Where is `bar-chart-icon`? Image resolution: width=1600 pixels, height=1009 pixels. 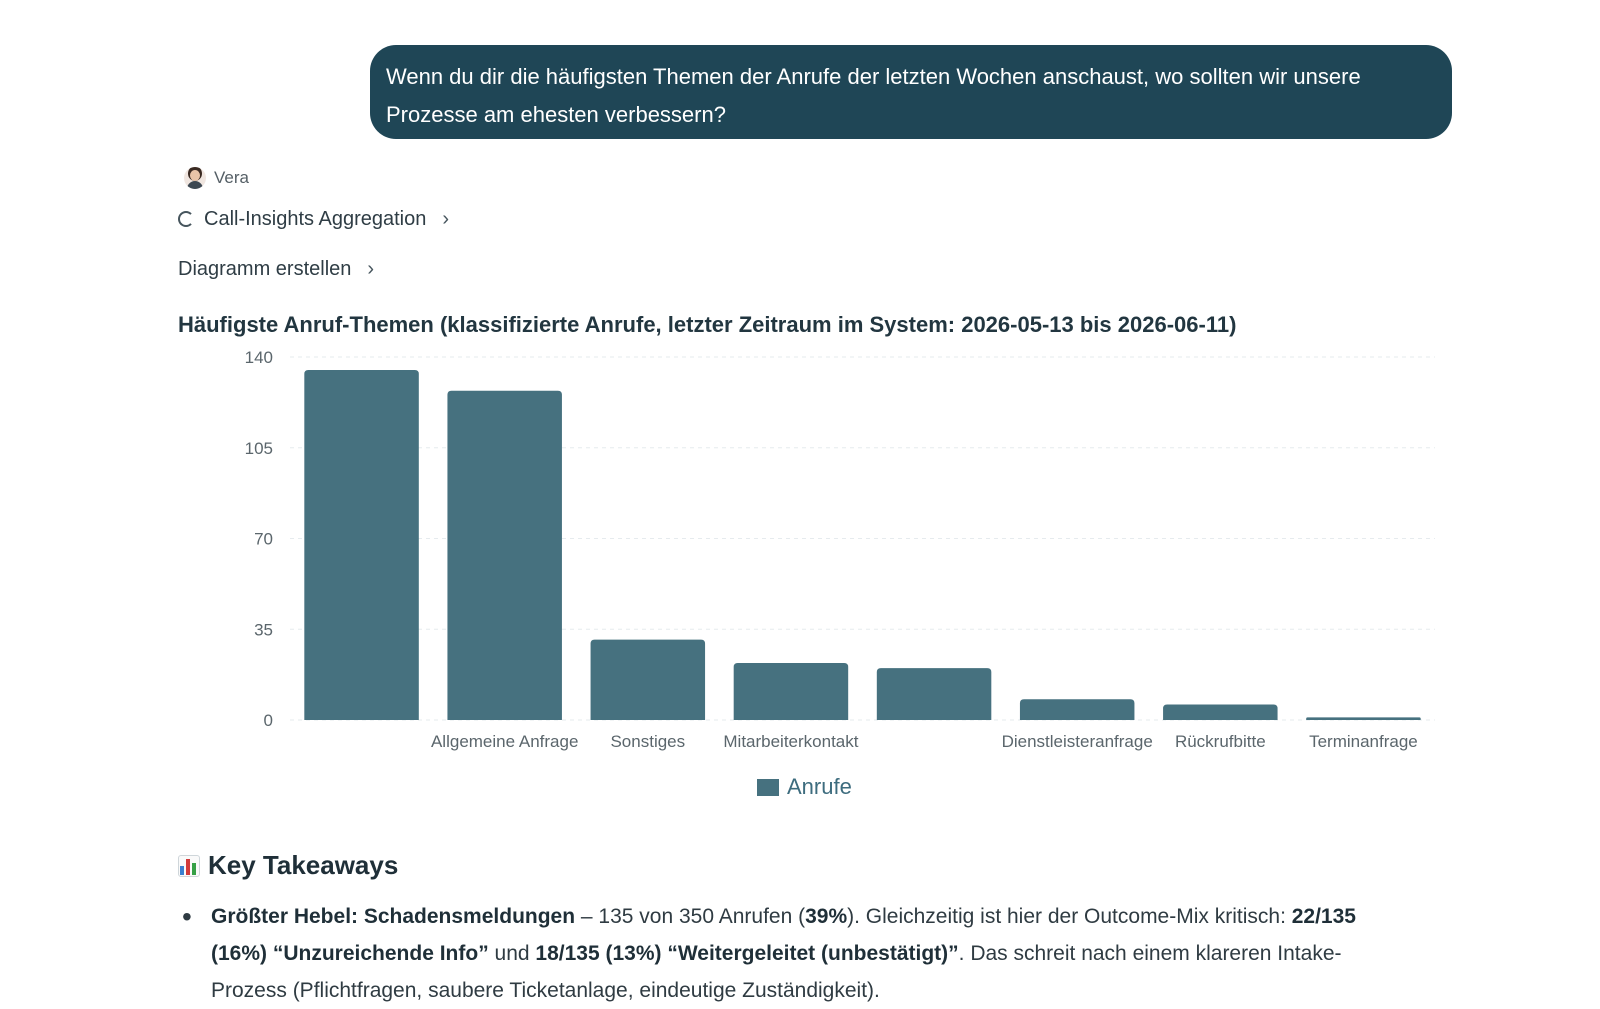
bar-chart-icon is located at coordinates (189, 865).